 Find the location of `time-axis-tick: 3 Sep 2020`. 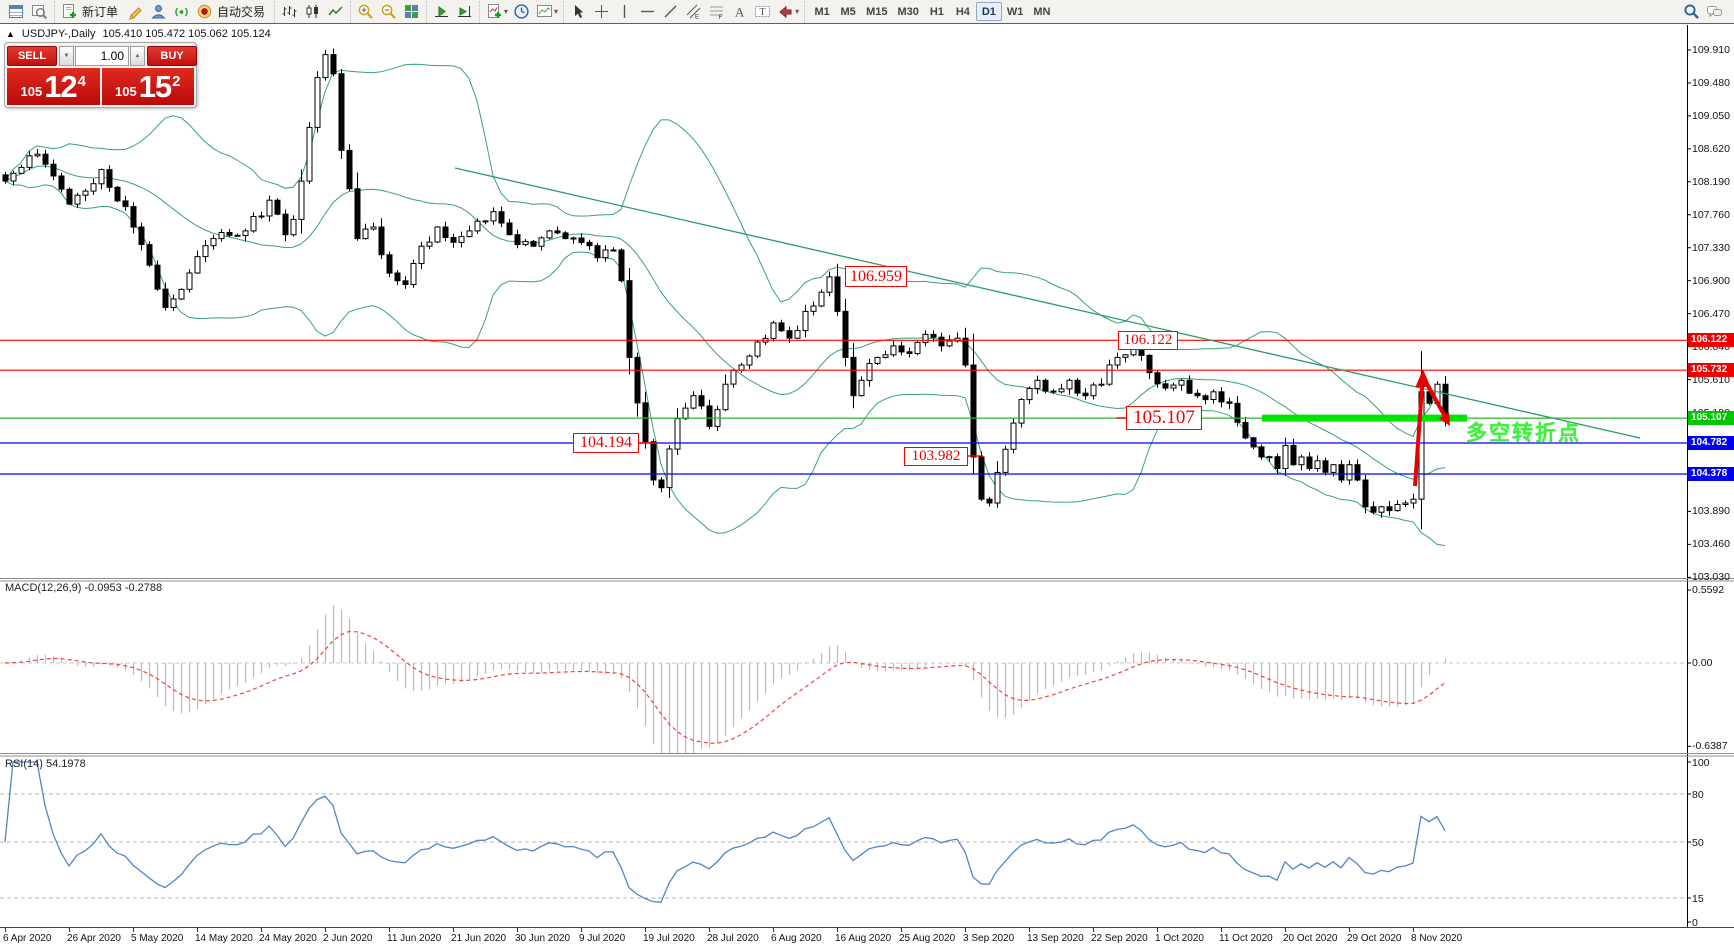

time-axis-tick: 3 Sep 2020 is located at coordinates (989, 938).